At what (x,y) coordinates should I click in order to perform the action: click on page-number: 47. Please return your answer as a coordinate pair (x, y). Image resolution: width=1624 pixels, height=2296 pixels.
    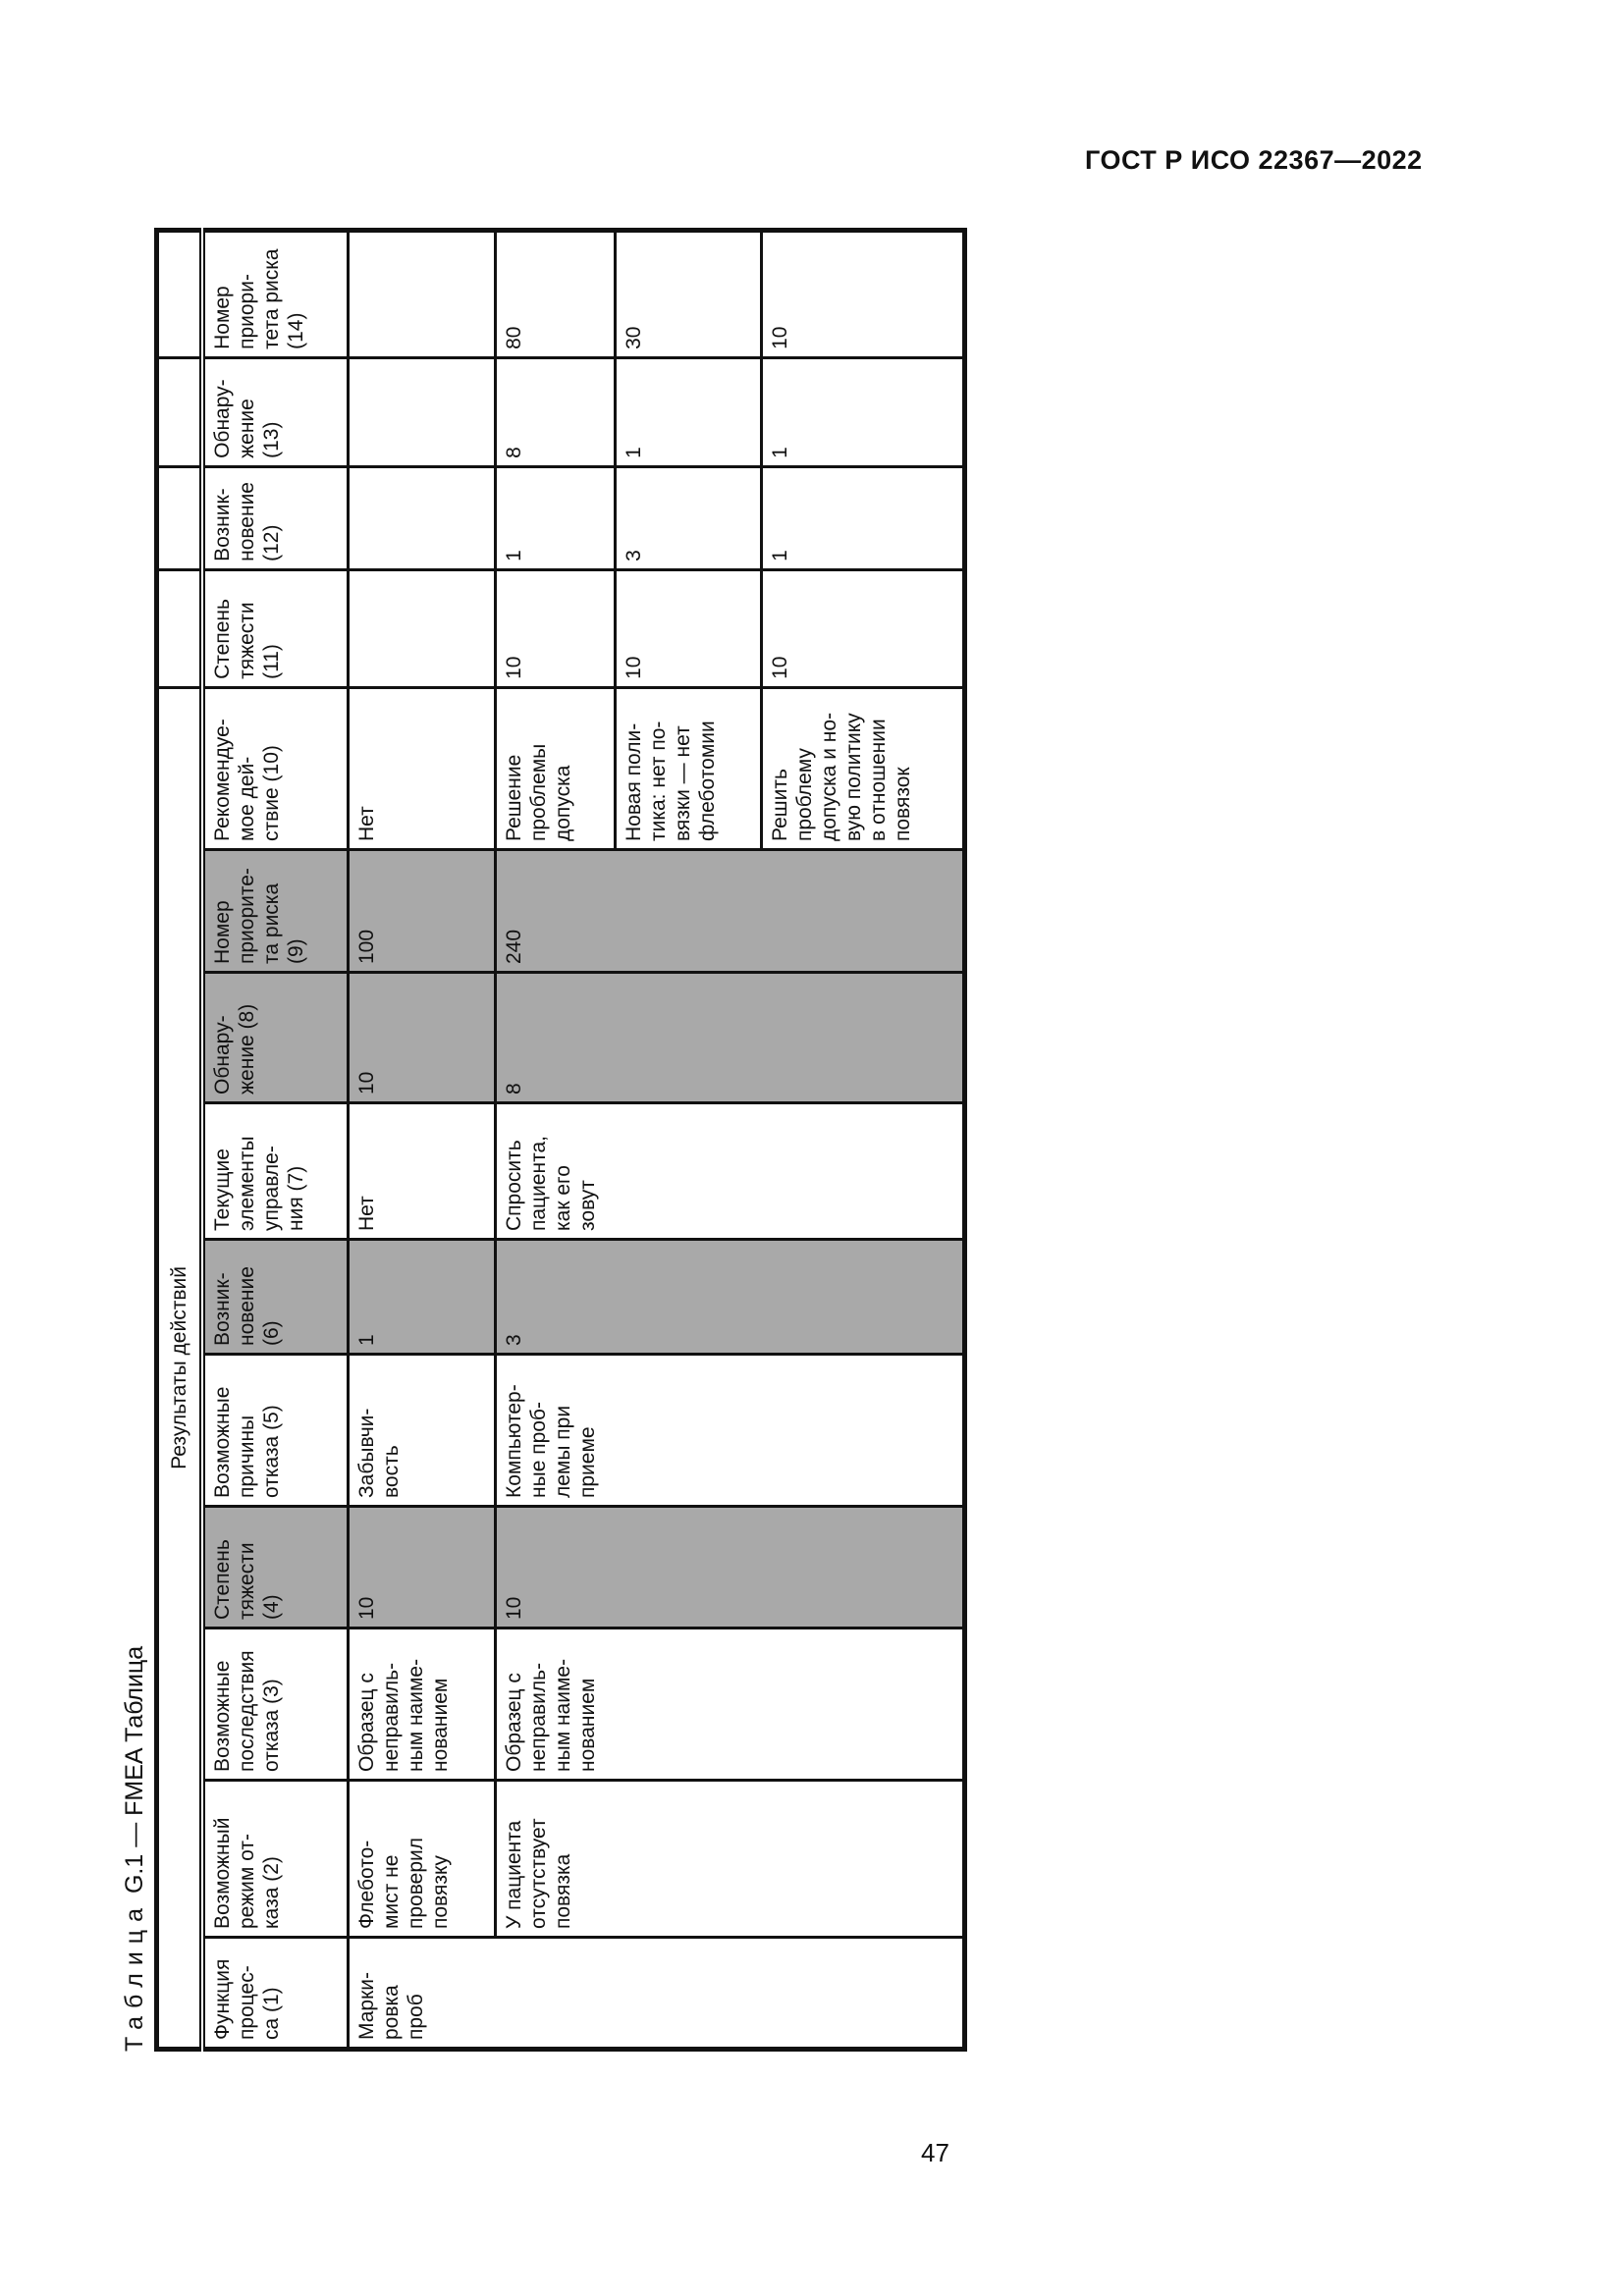
    Looking at the image, I should click on (935, 2152).